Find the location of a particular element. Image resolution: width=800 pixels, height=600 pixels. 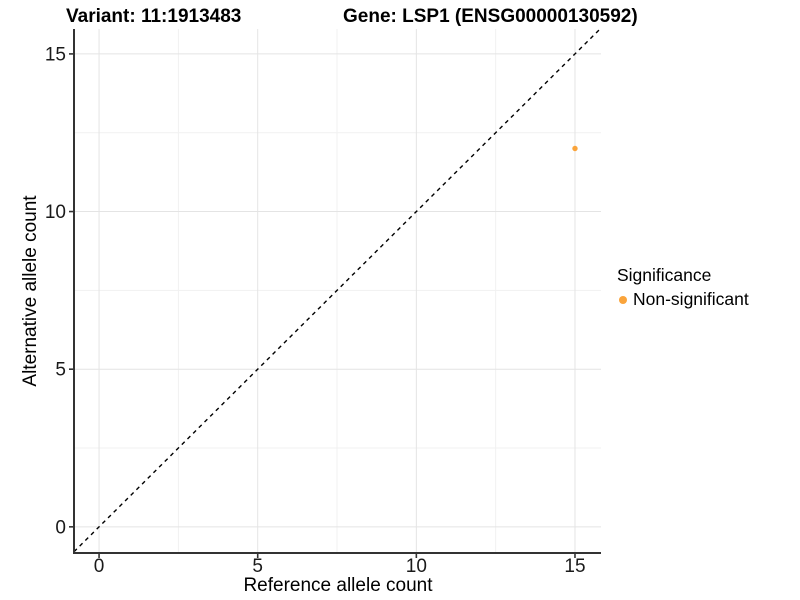

legend: Significance Non-significant is located at coordinates (682, 287).